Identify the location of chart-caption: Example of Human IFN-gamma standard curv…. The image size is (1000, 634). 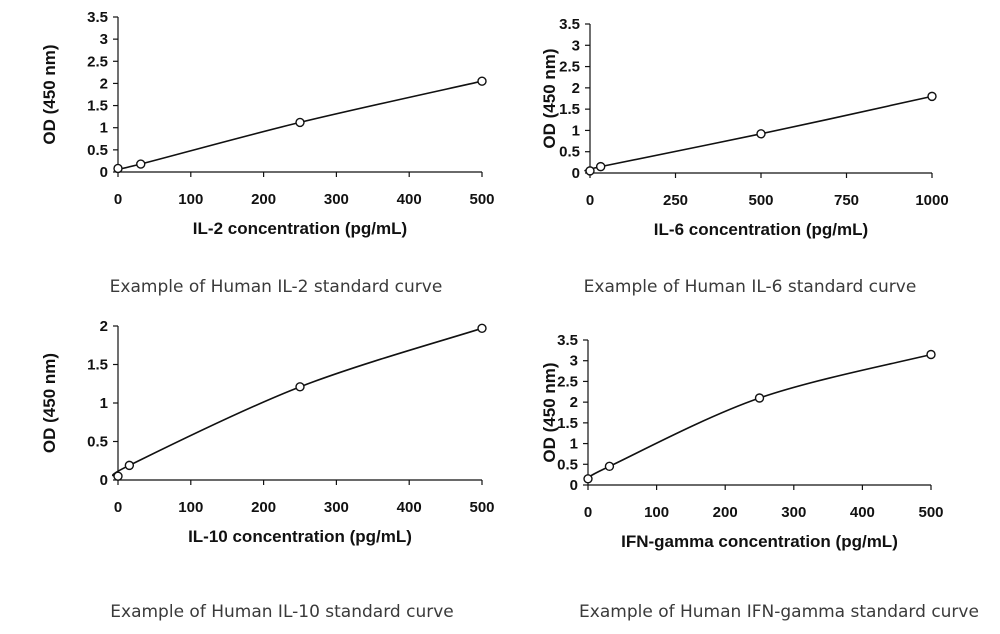
(779, 612).